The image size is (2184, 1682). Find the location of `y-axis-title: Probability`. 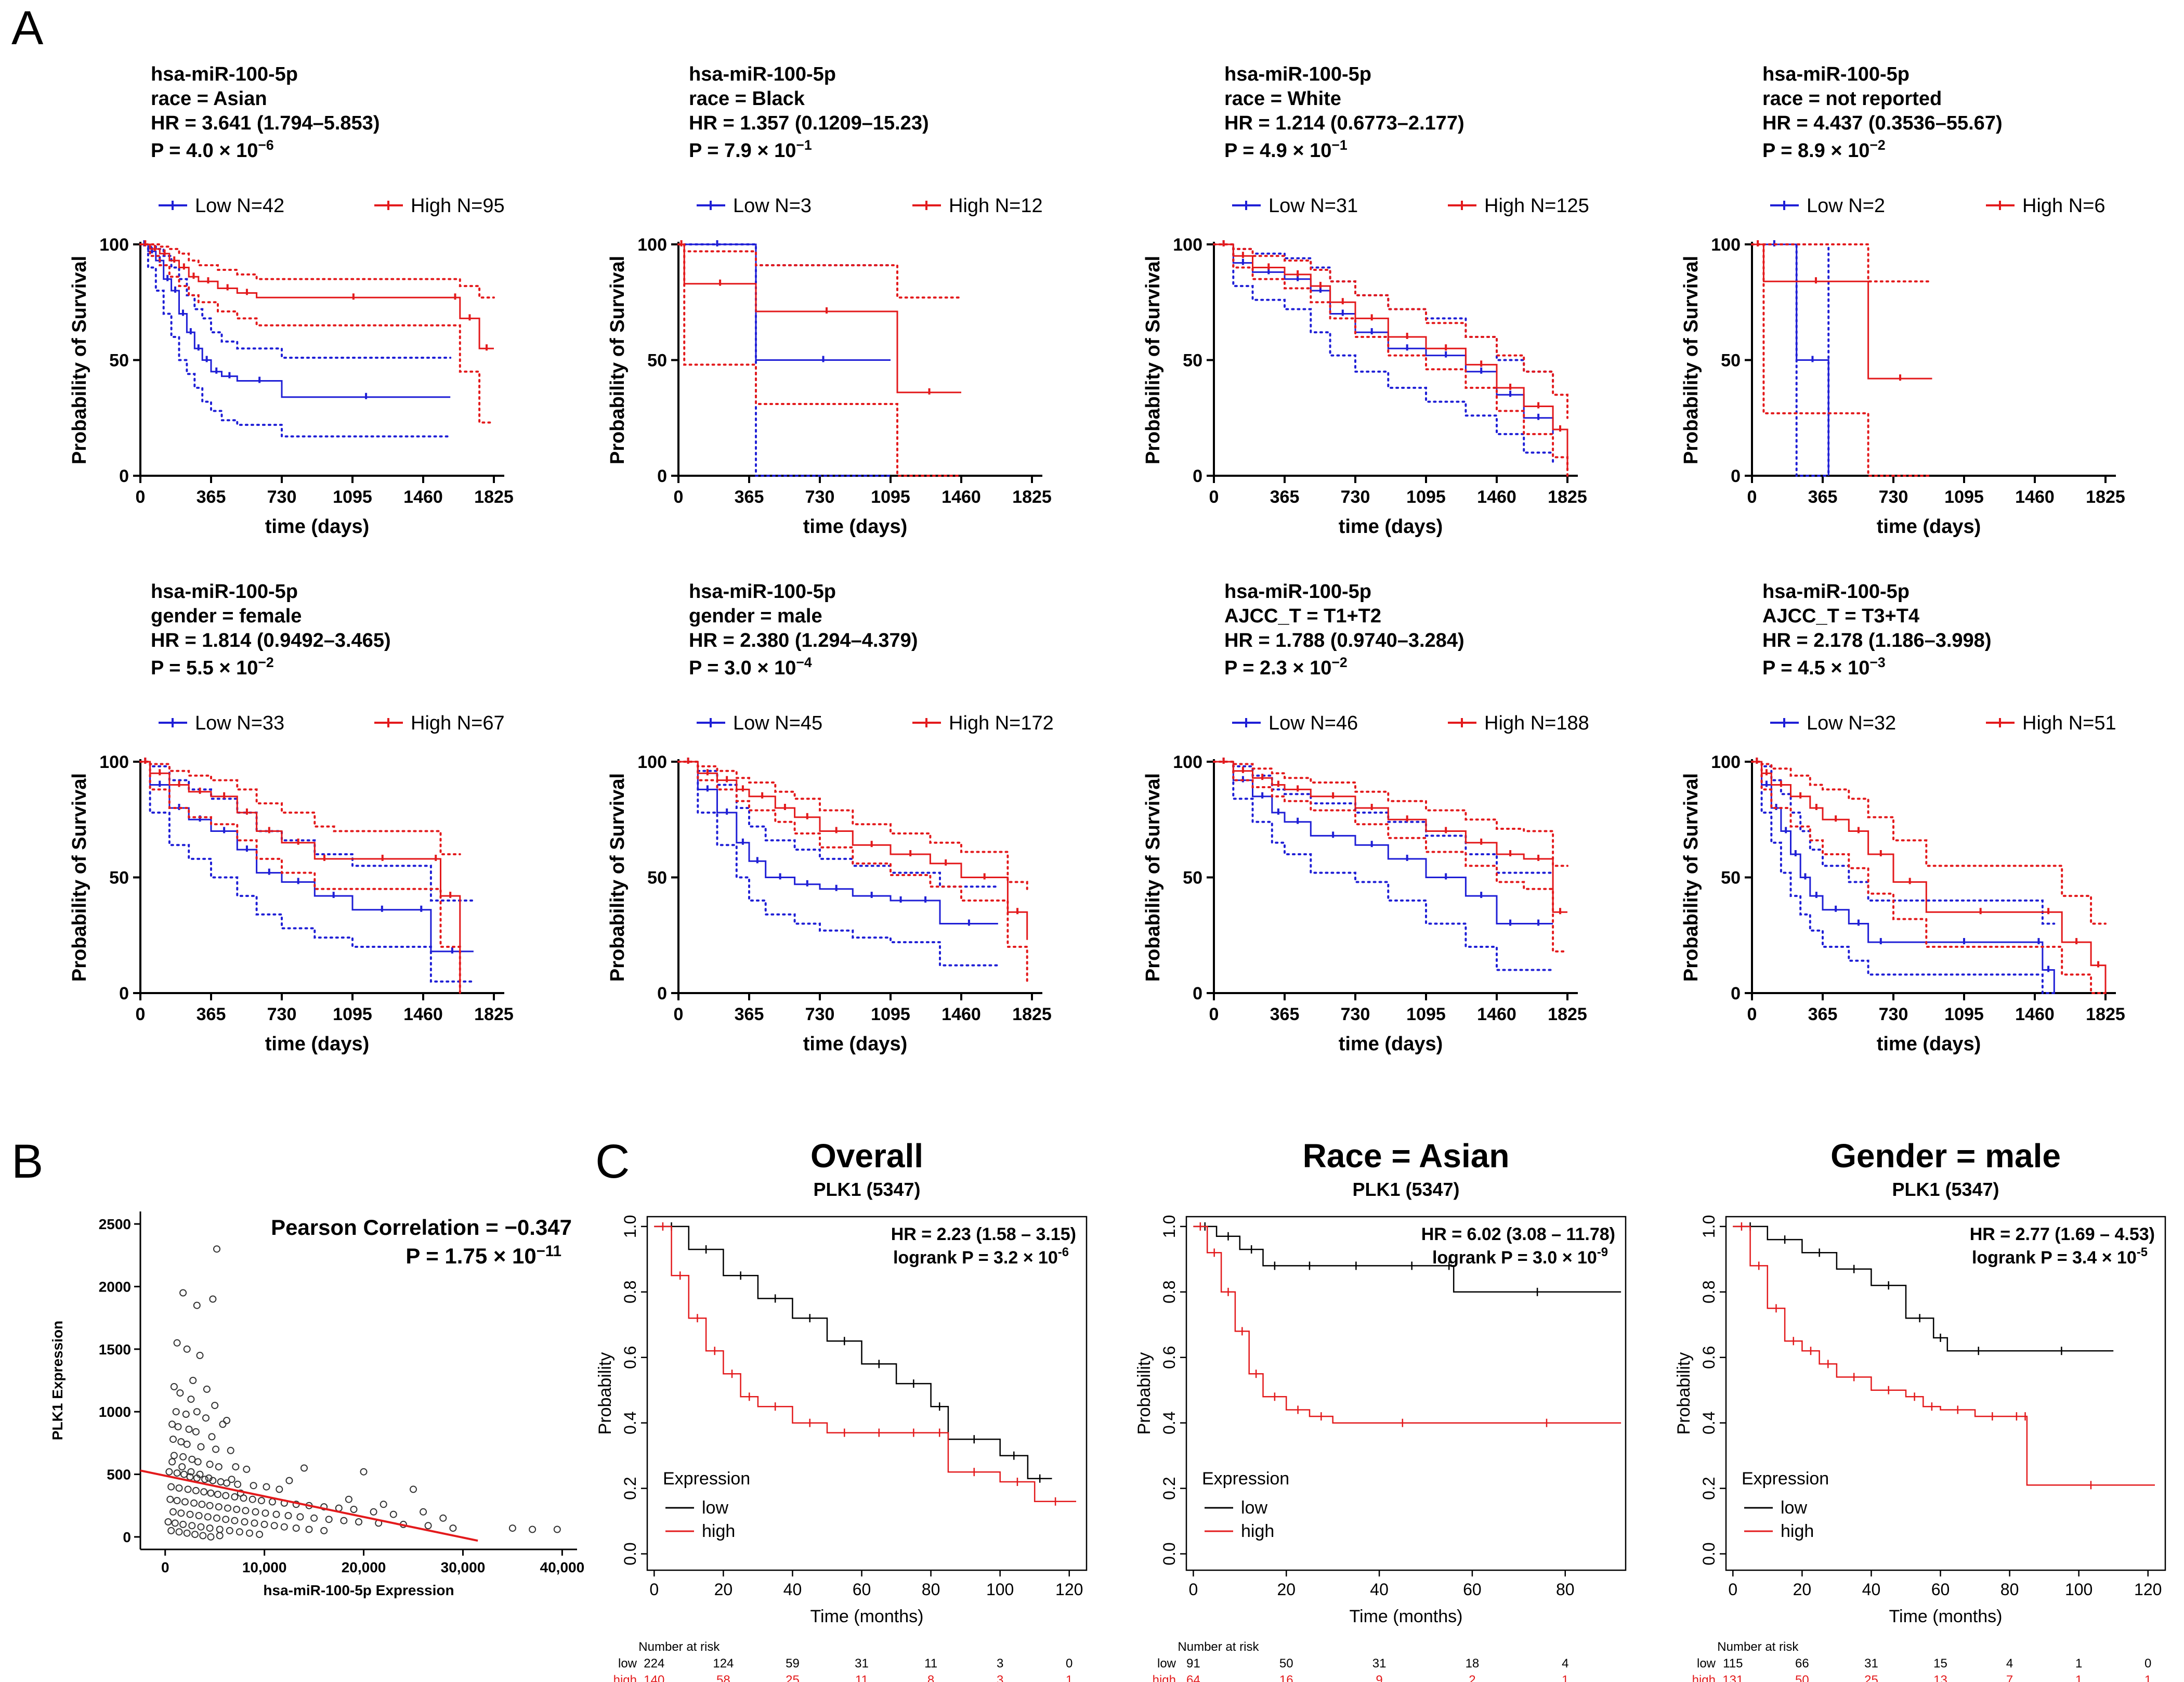

y-axis-title: Probability is located at coordinates (605, 1394).